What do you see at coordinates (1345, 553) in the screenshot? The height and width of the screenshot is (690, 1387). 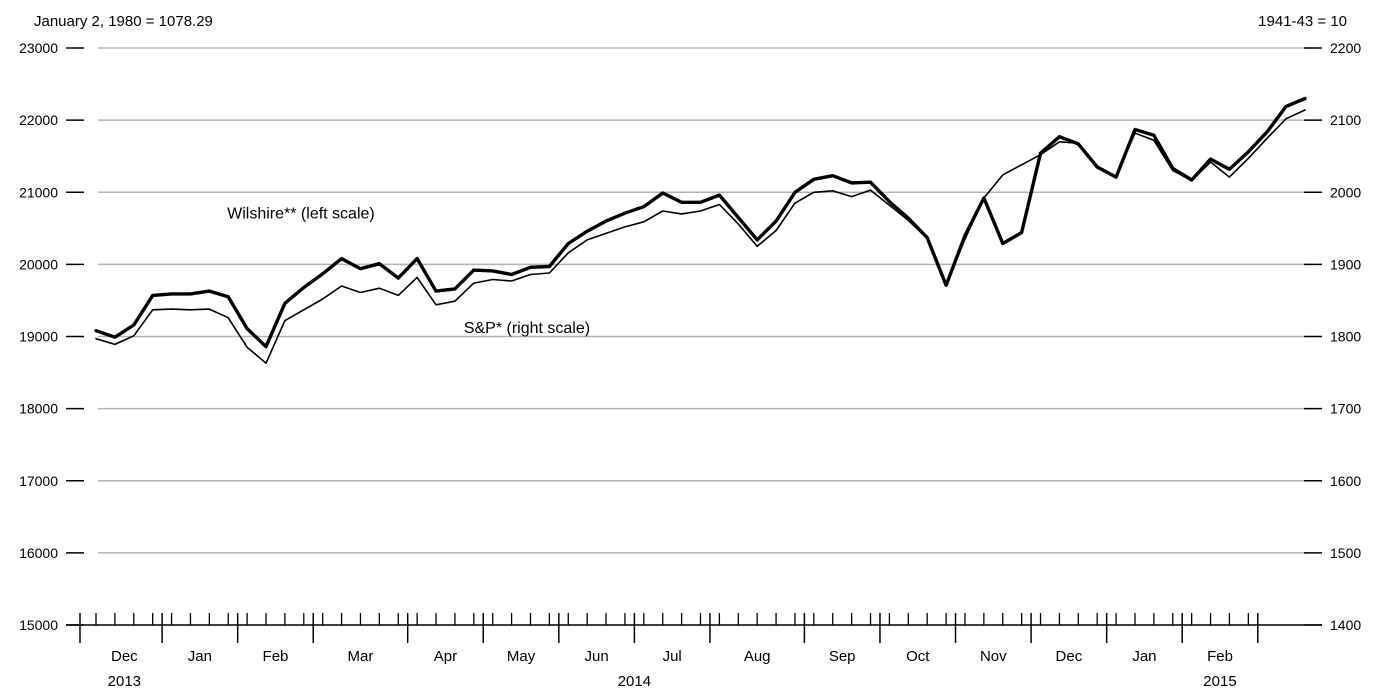 I see `right-tick-label: 1500` at bounding box center [1345, 553].